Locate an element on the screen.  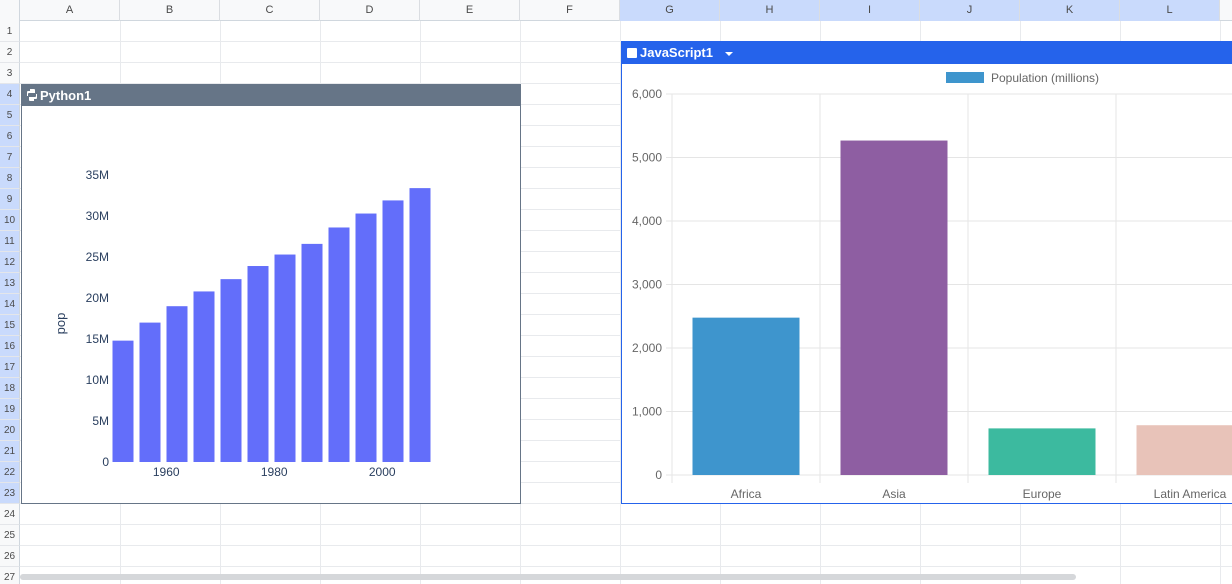
y-tick-label: 35M is located at coordinates (97, 175).